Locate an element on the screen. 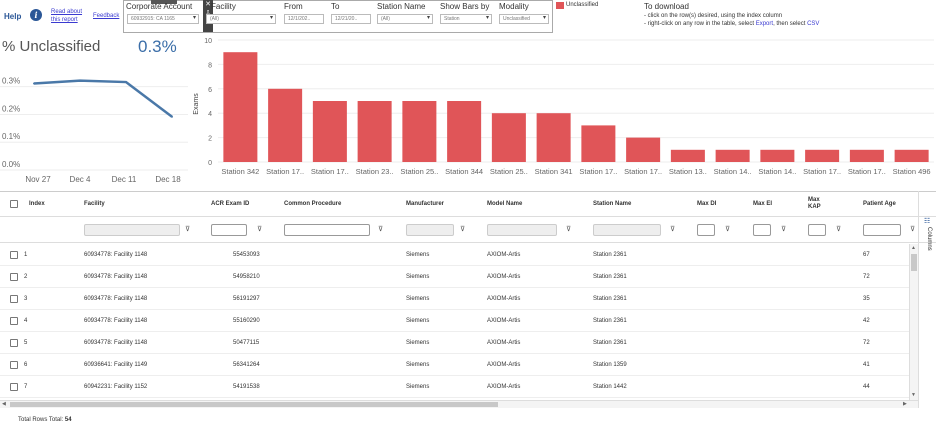  facility-select: (All) is located at coordinates (241, 19).